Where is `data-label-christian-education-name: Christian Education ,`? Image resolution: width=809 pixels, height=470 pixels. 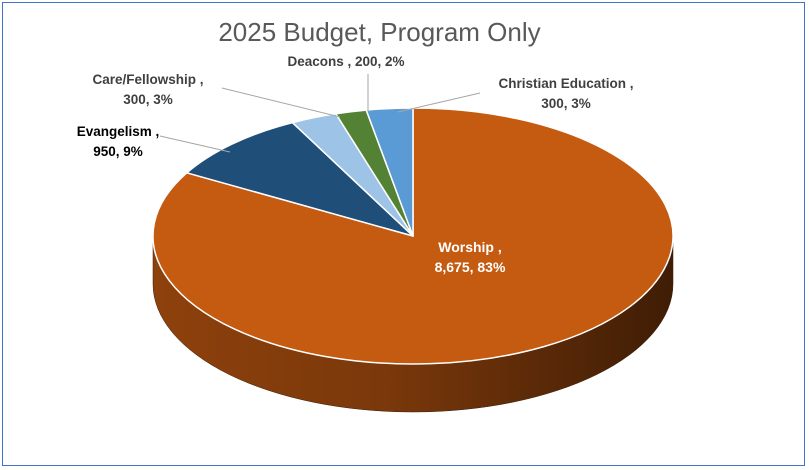 data-label-christian-education-name: Christian Education , is located at coordinates (565, 83).